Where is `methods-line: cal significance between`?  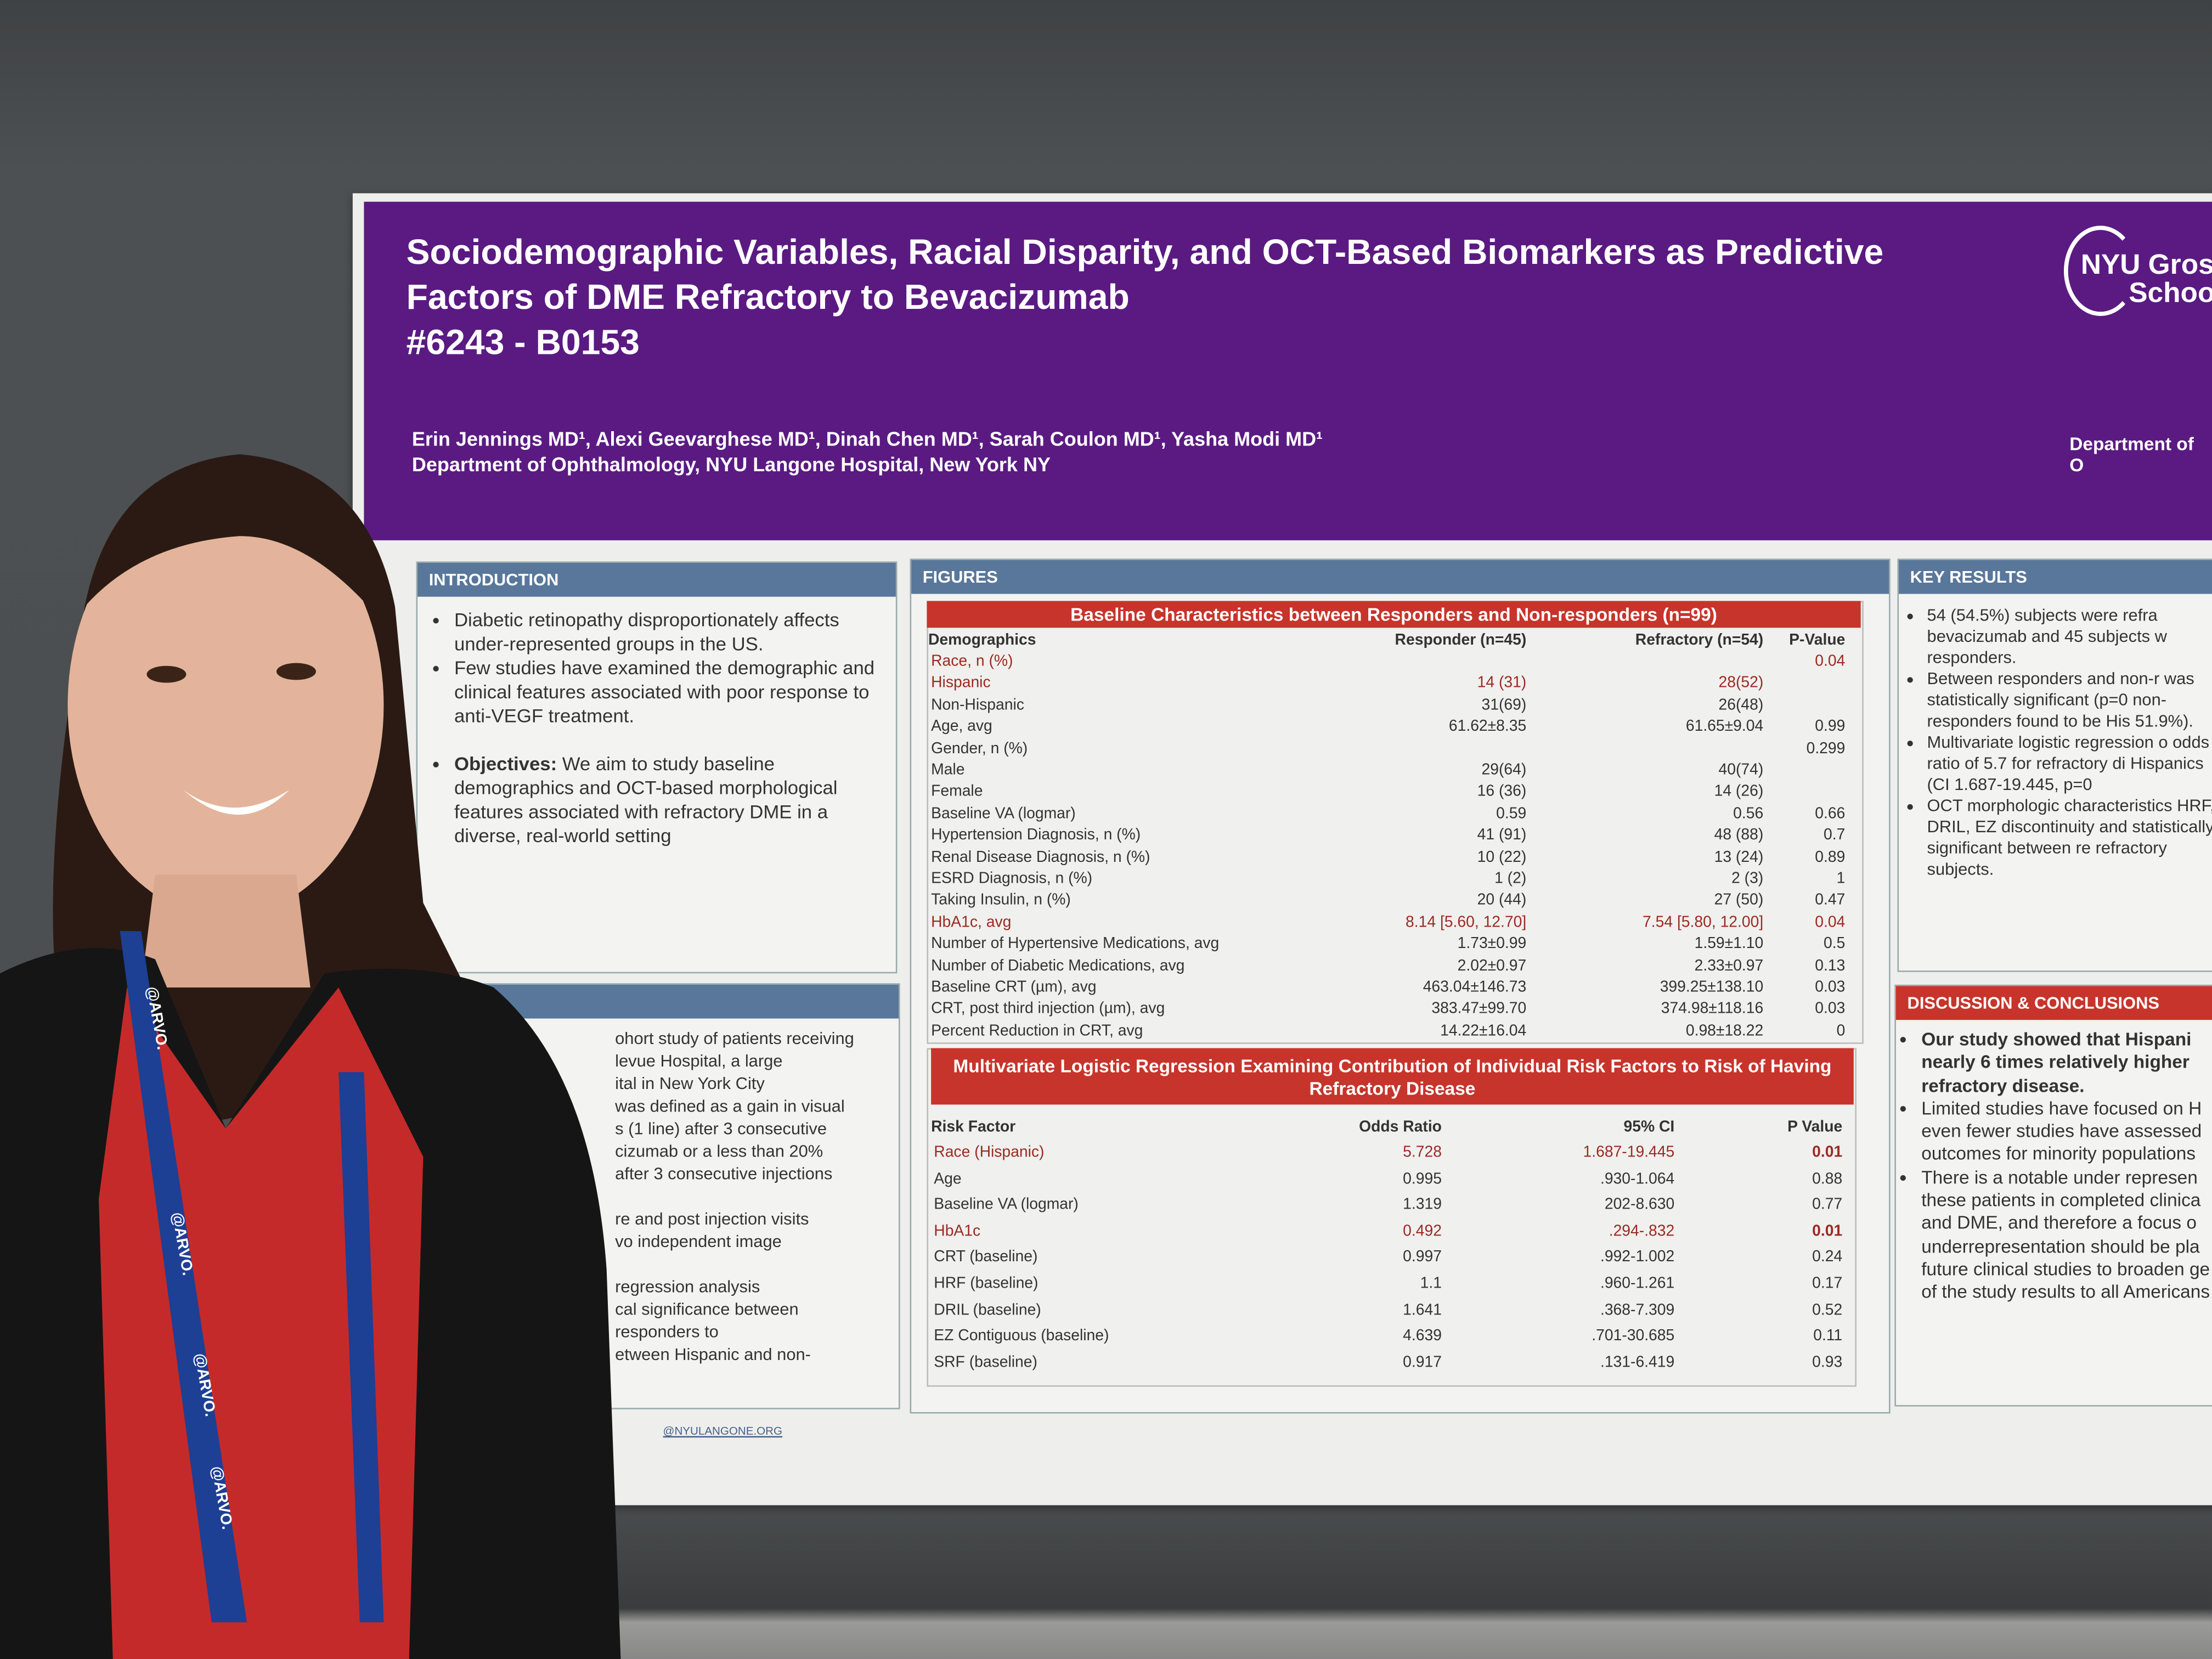 methods-line: cal significance between is located at coordinates (707, 1309).